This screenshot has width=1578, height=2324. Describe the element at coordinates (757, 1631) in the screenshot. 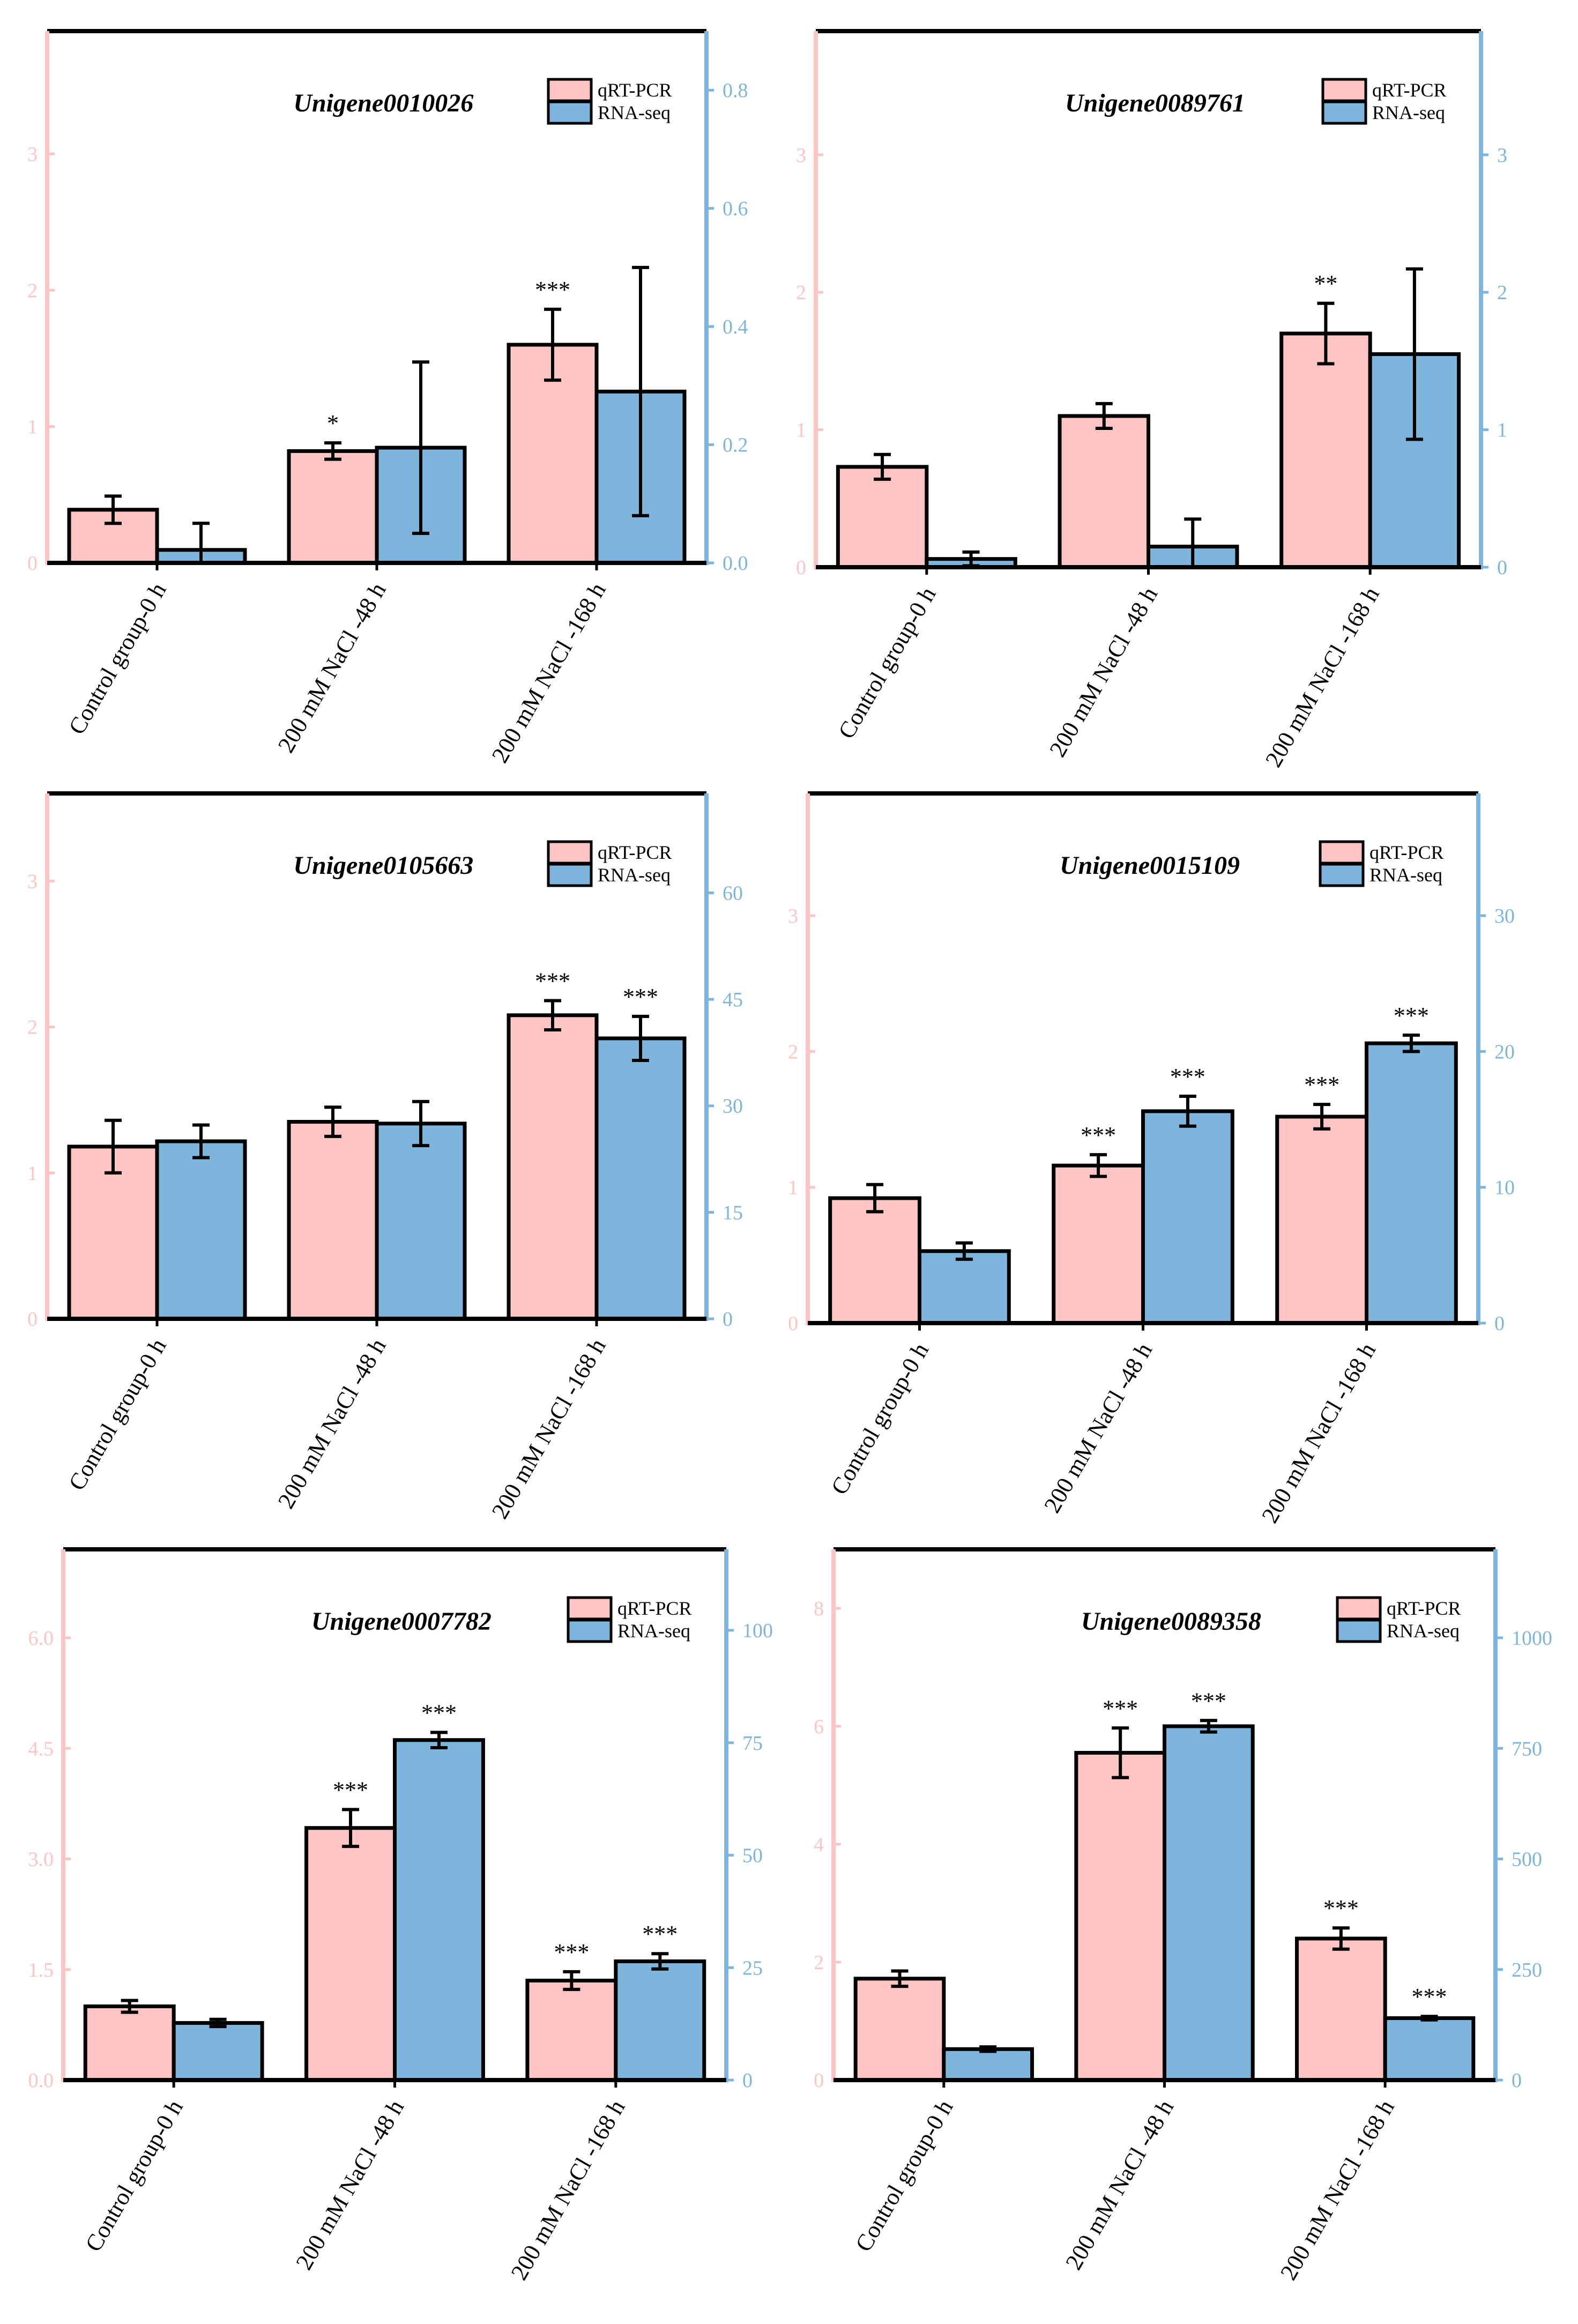

I see `right-y-tick-label: 100` at that location.